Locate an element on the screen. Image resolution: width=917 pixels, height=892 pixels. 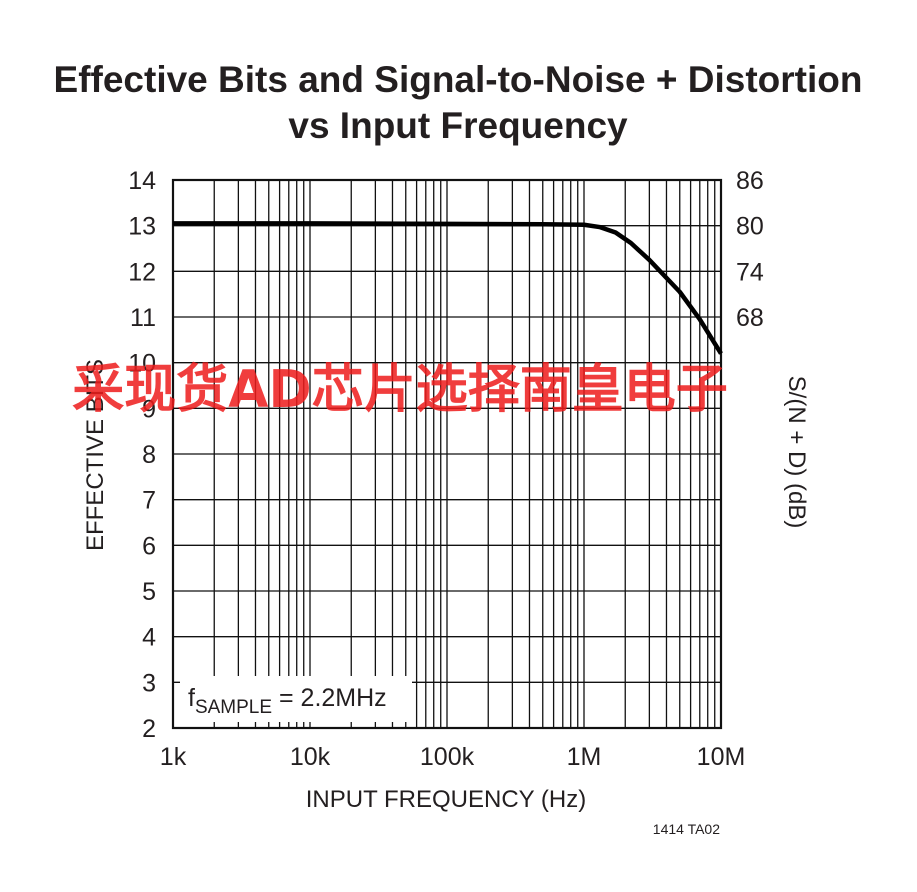
y2-tick-label: 80 is located at coordinates (750, 227).